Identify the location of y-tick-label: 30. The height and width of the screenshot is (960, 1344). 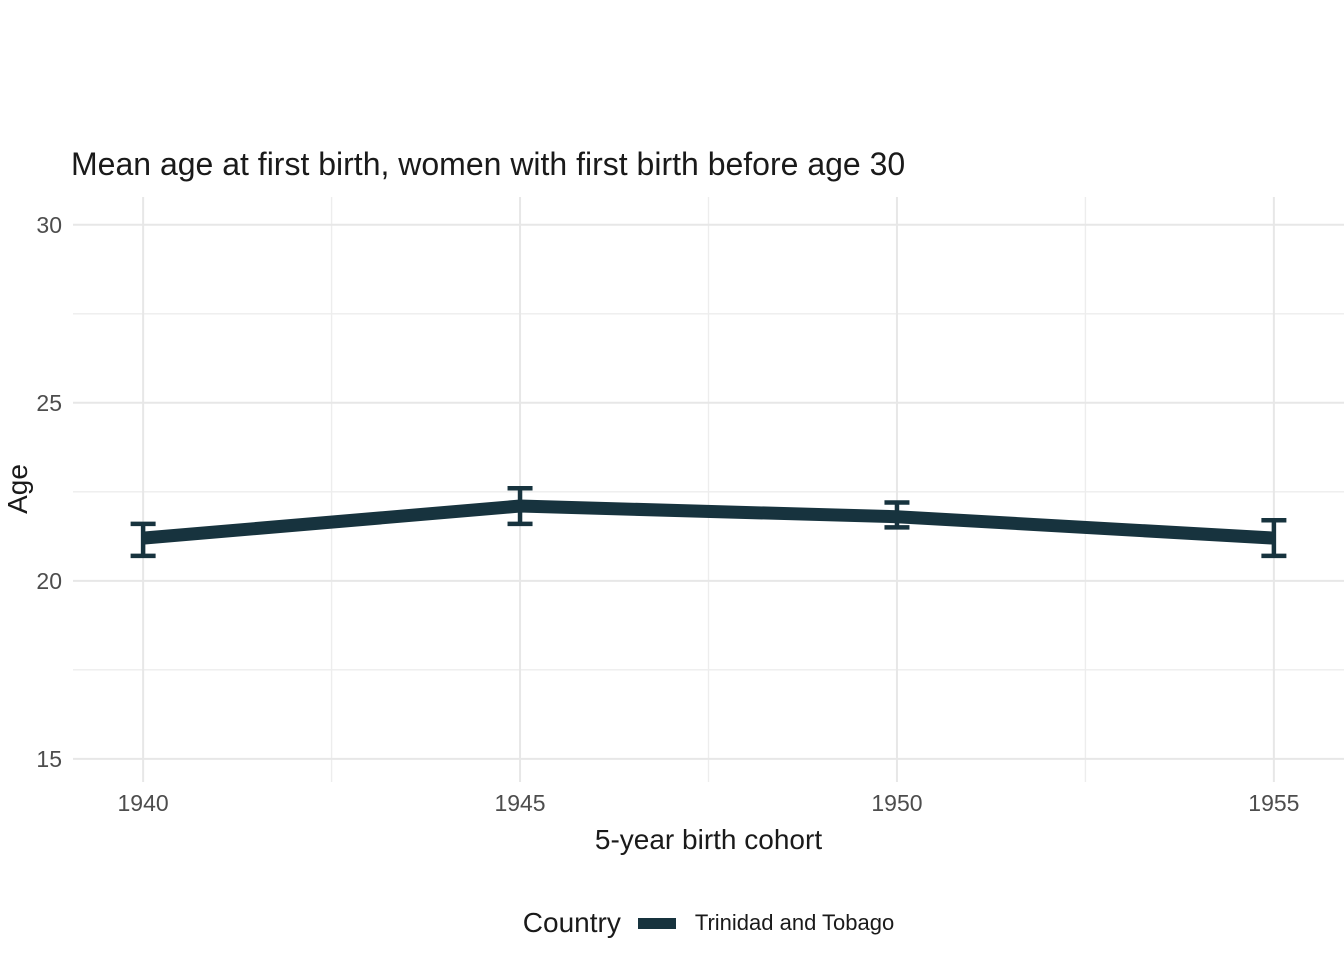
(49, 224).